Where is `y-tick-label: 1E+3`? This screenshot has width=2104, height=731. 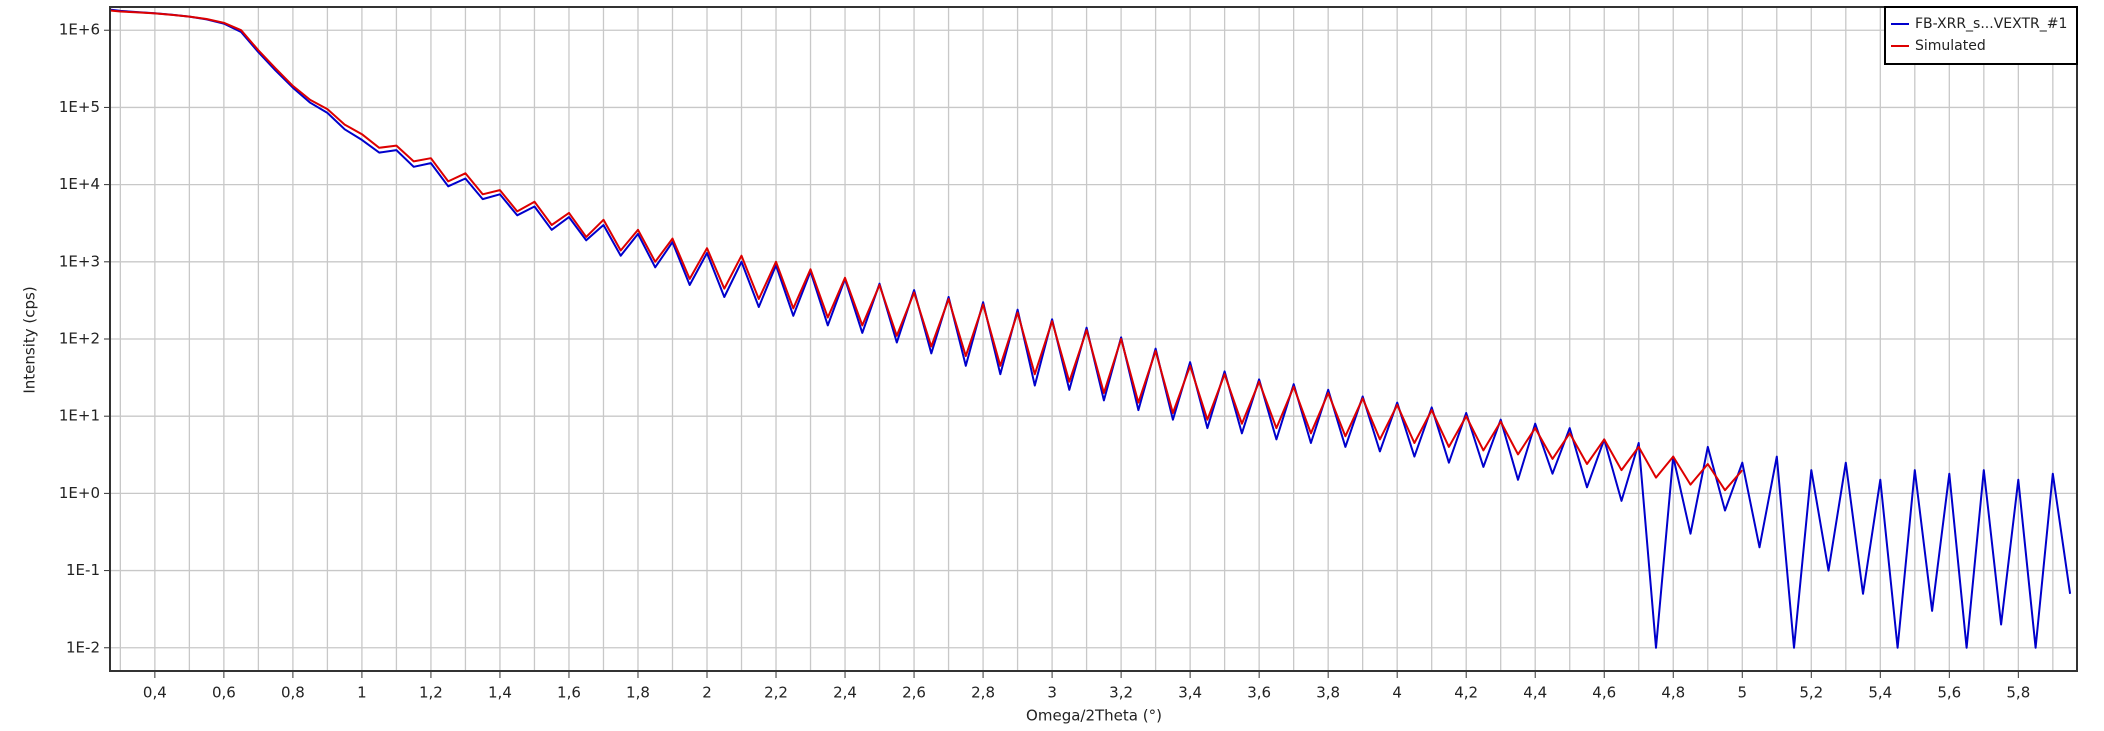 y-tick-label: 1E+3 is located at coordinates (79, 261).